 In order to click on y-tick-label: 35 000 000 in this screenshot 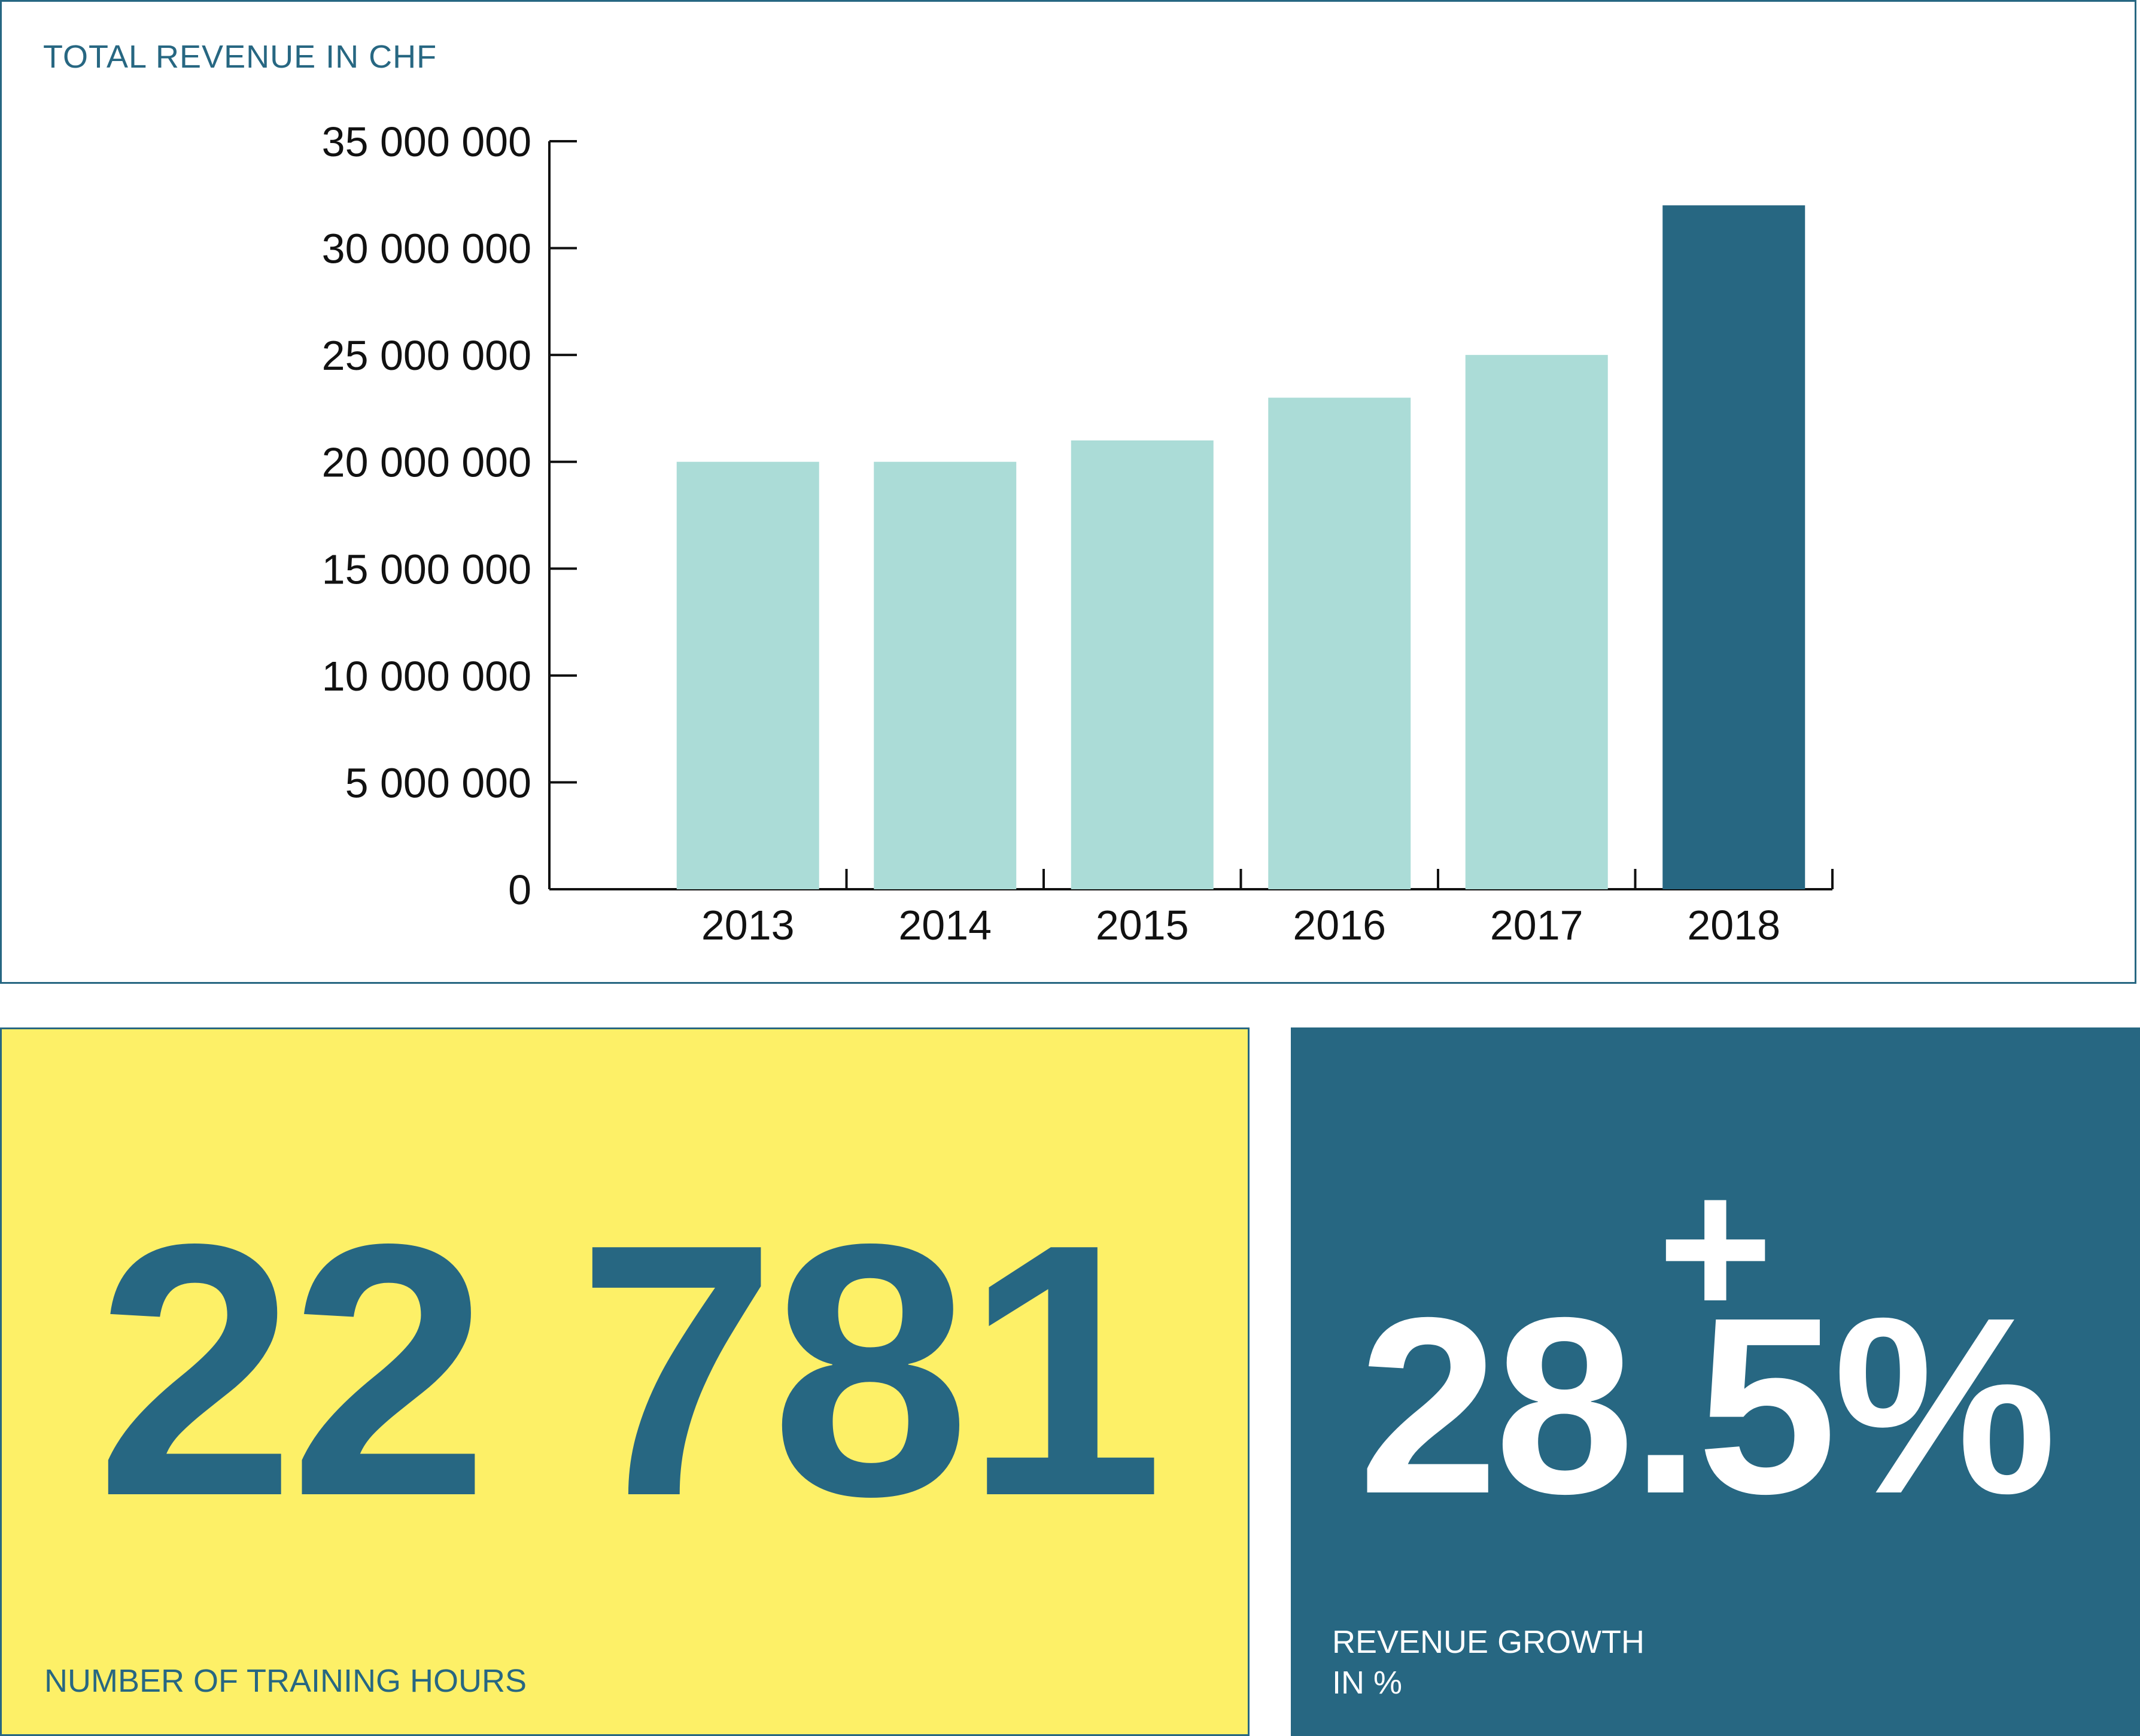, I will do `click(427, 141)`.